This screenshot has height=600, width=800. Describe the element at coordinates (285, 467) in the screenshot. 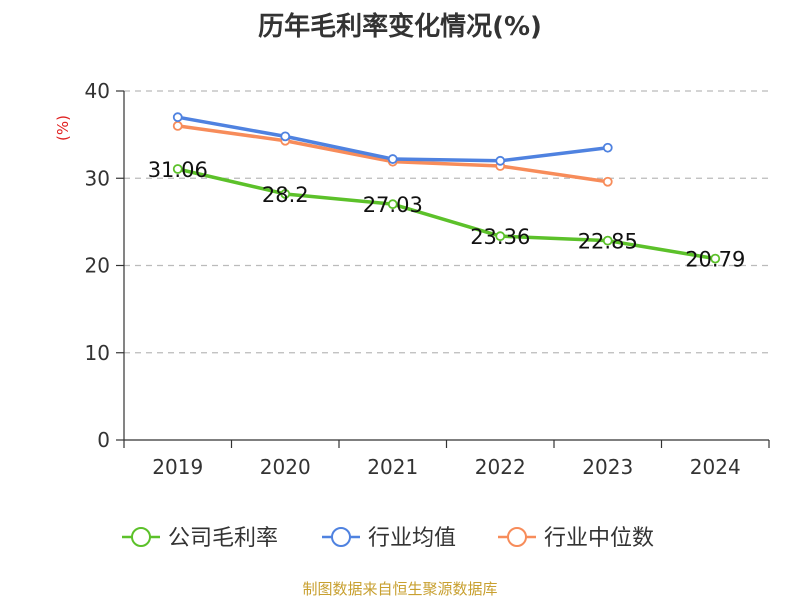

I see `x-tick-label: 2020` at that location.